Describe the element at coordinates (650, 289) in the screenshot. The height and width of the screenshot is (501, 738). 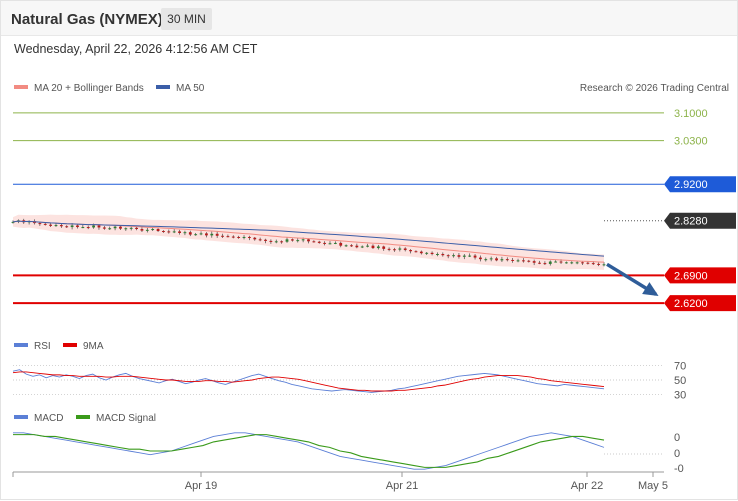
I see `forecast-arrowhead` at that location.